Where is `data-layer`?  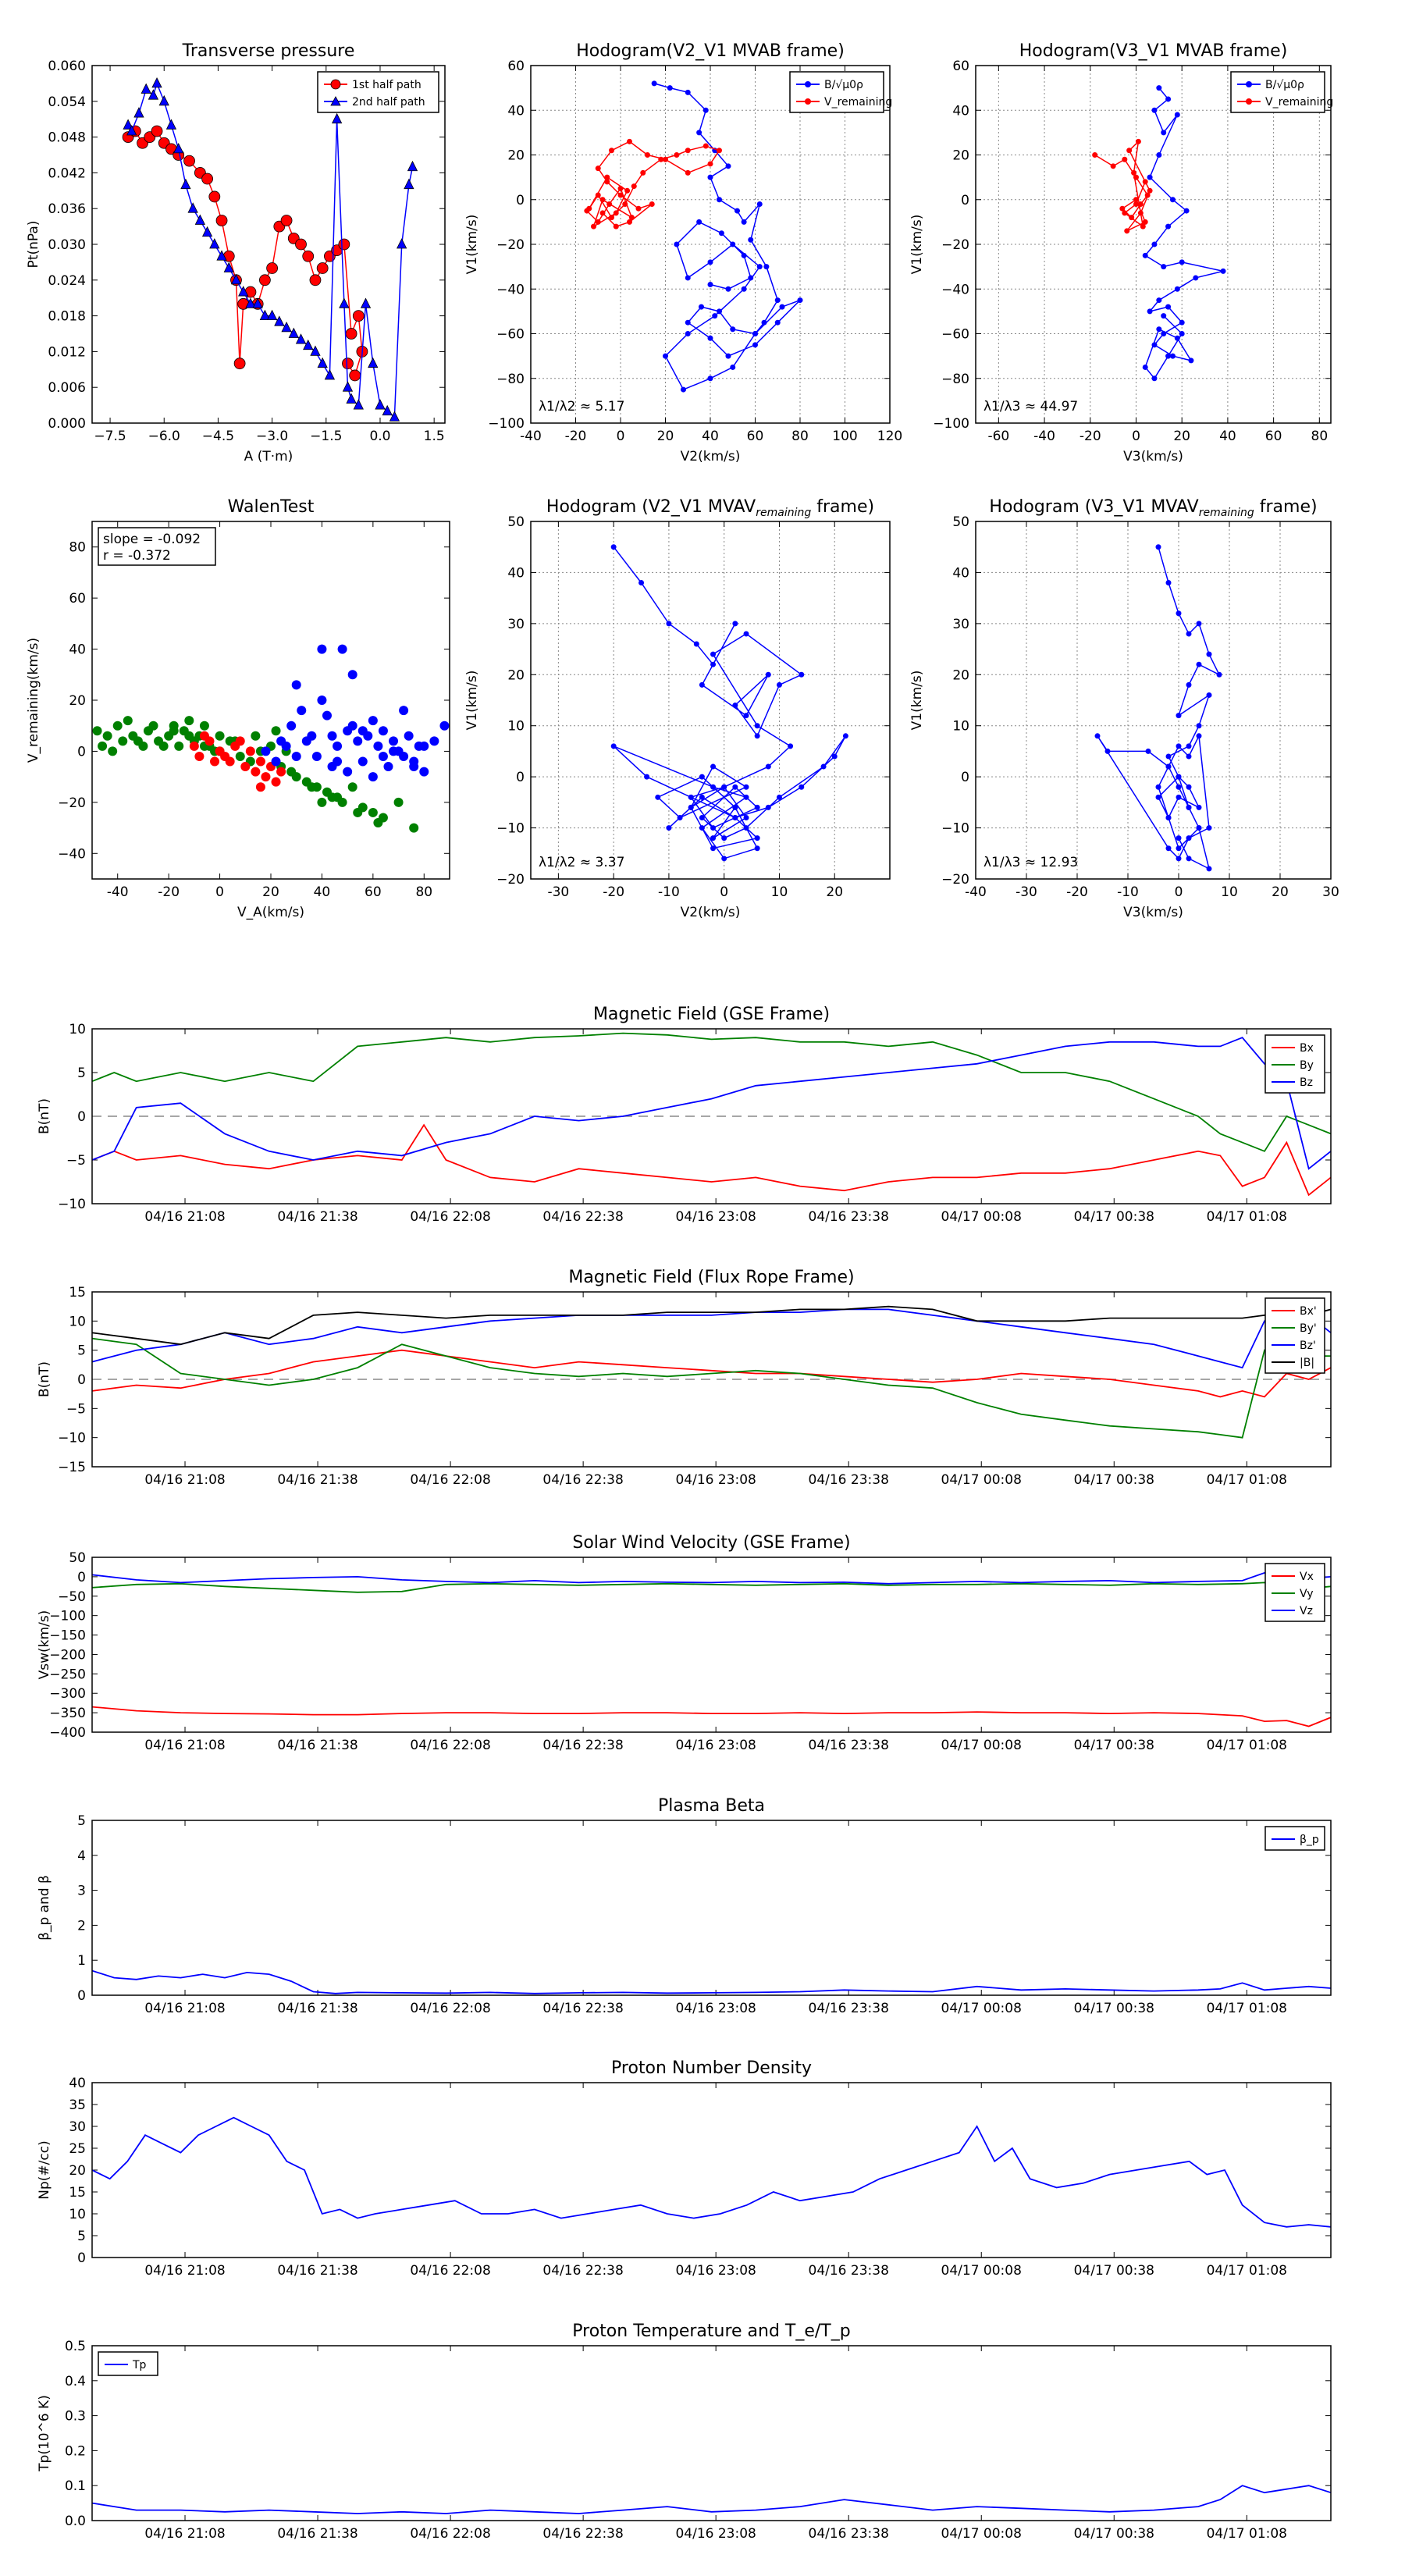
data-layer is located at coordinates (1159, 233).